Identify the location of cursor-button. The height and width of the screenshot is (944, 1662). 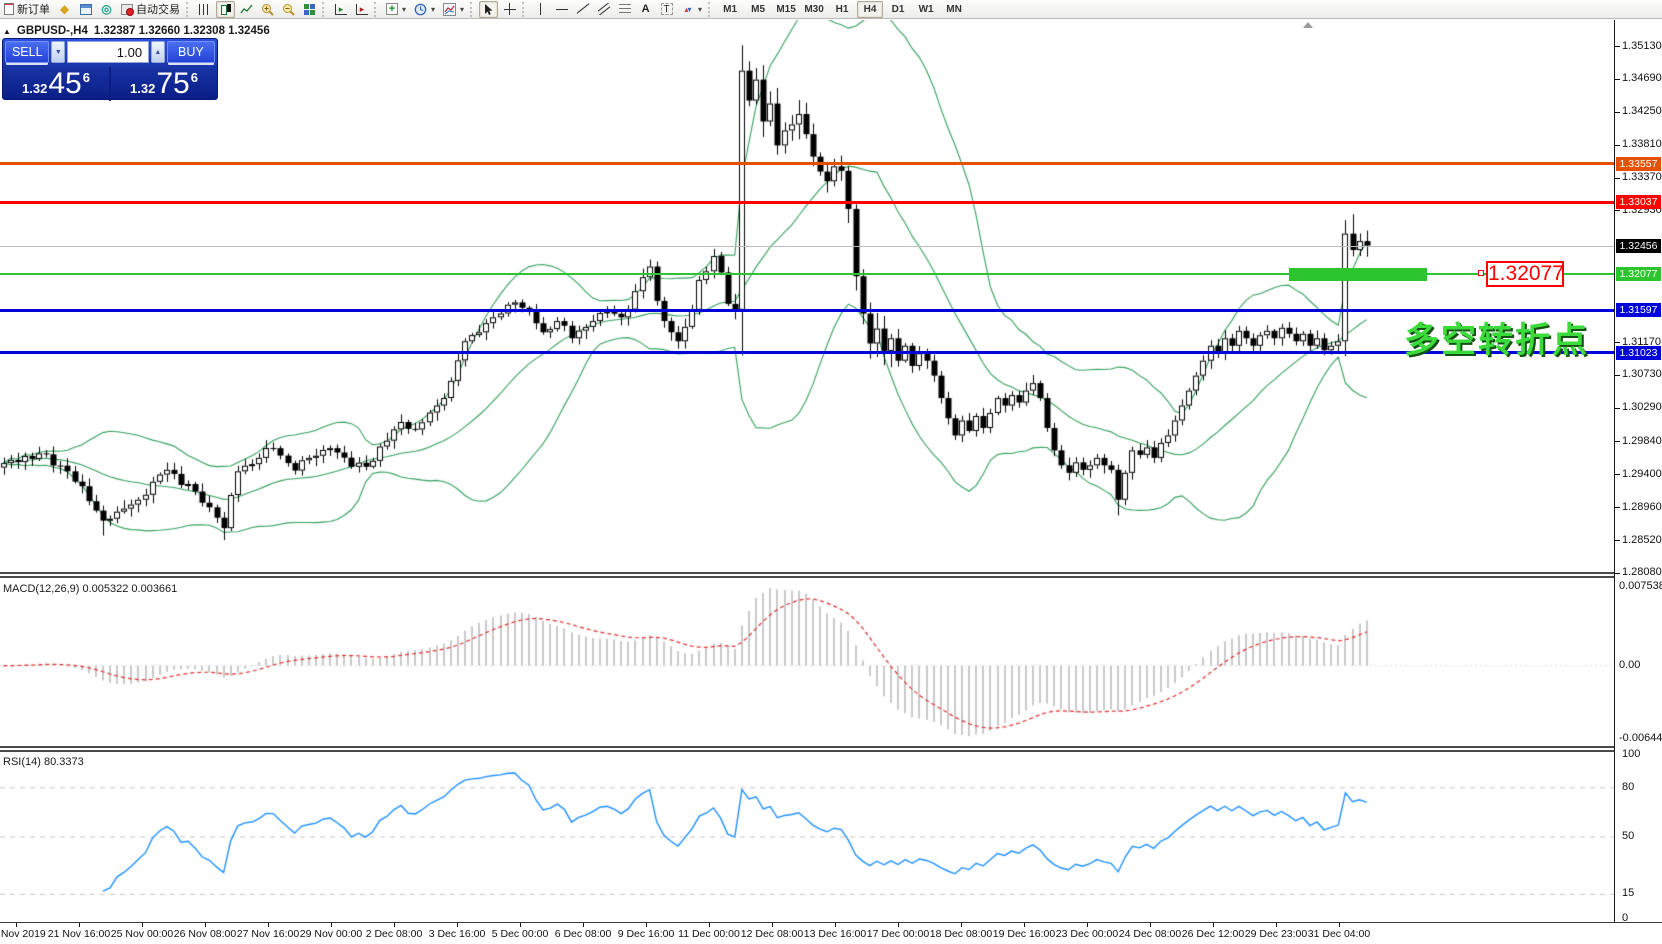
(489, 9).